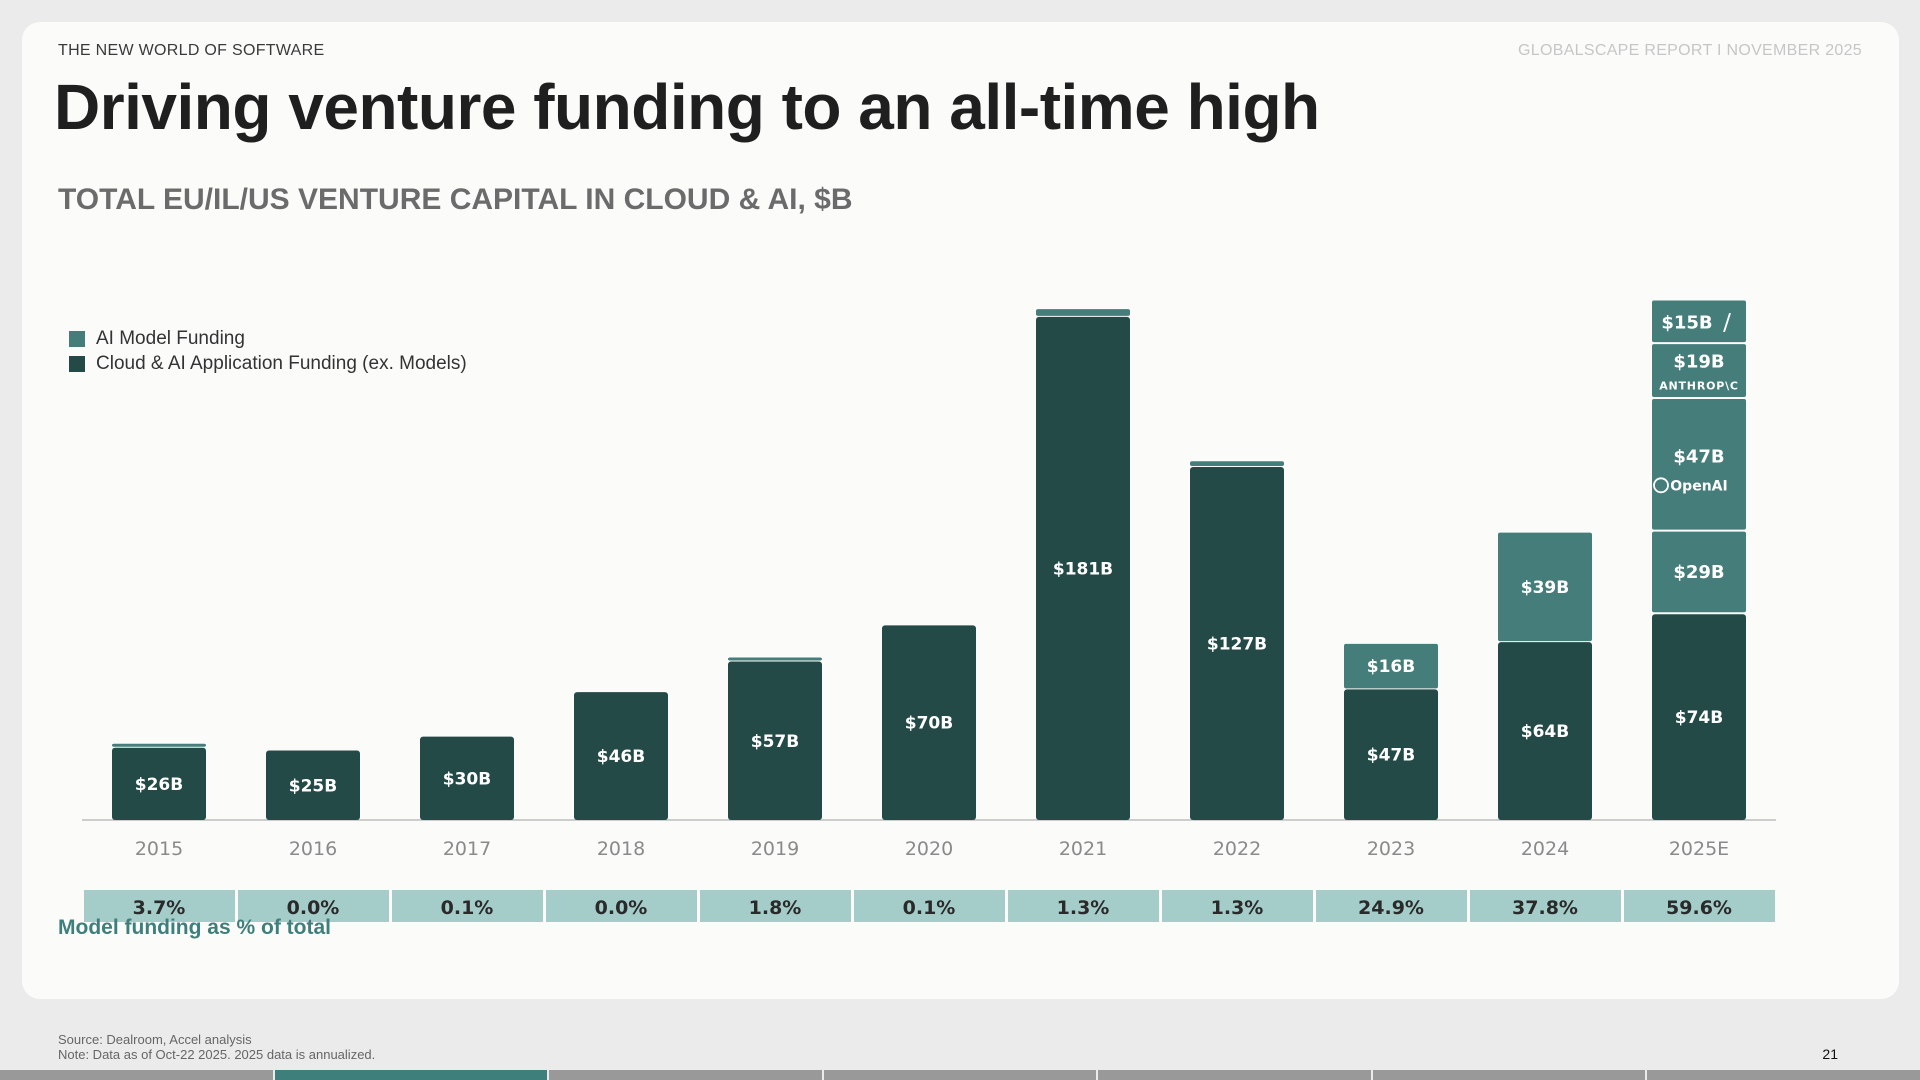  I want to click on bar-app-2015, so click(159, 783).